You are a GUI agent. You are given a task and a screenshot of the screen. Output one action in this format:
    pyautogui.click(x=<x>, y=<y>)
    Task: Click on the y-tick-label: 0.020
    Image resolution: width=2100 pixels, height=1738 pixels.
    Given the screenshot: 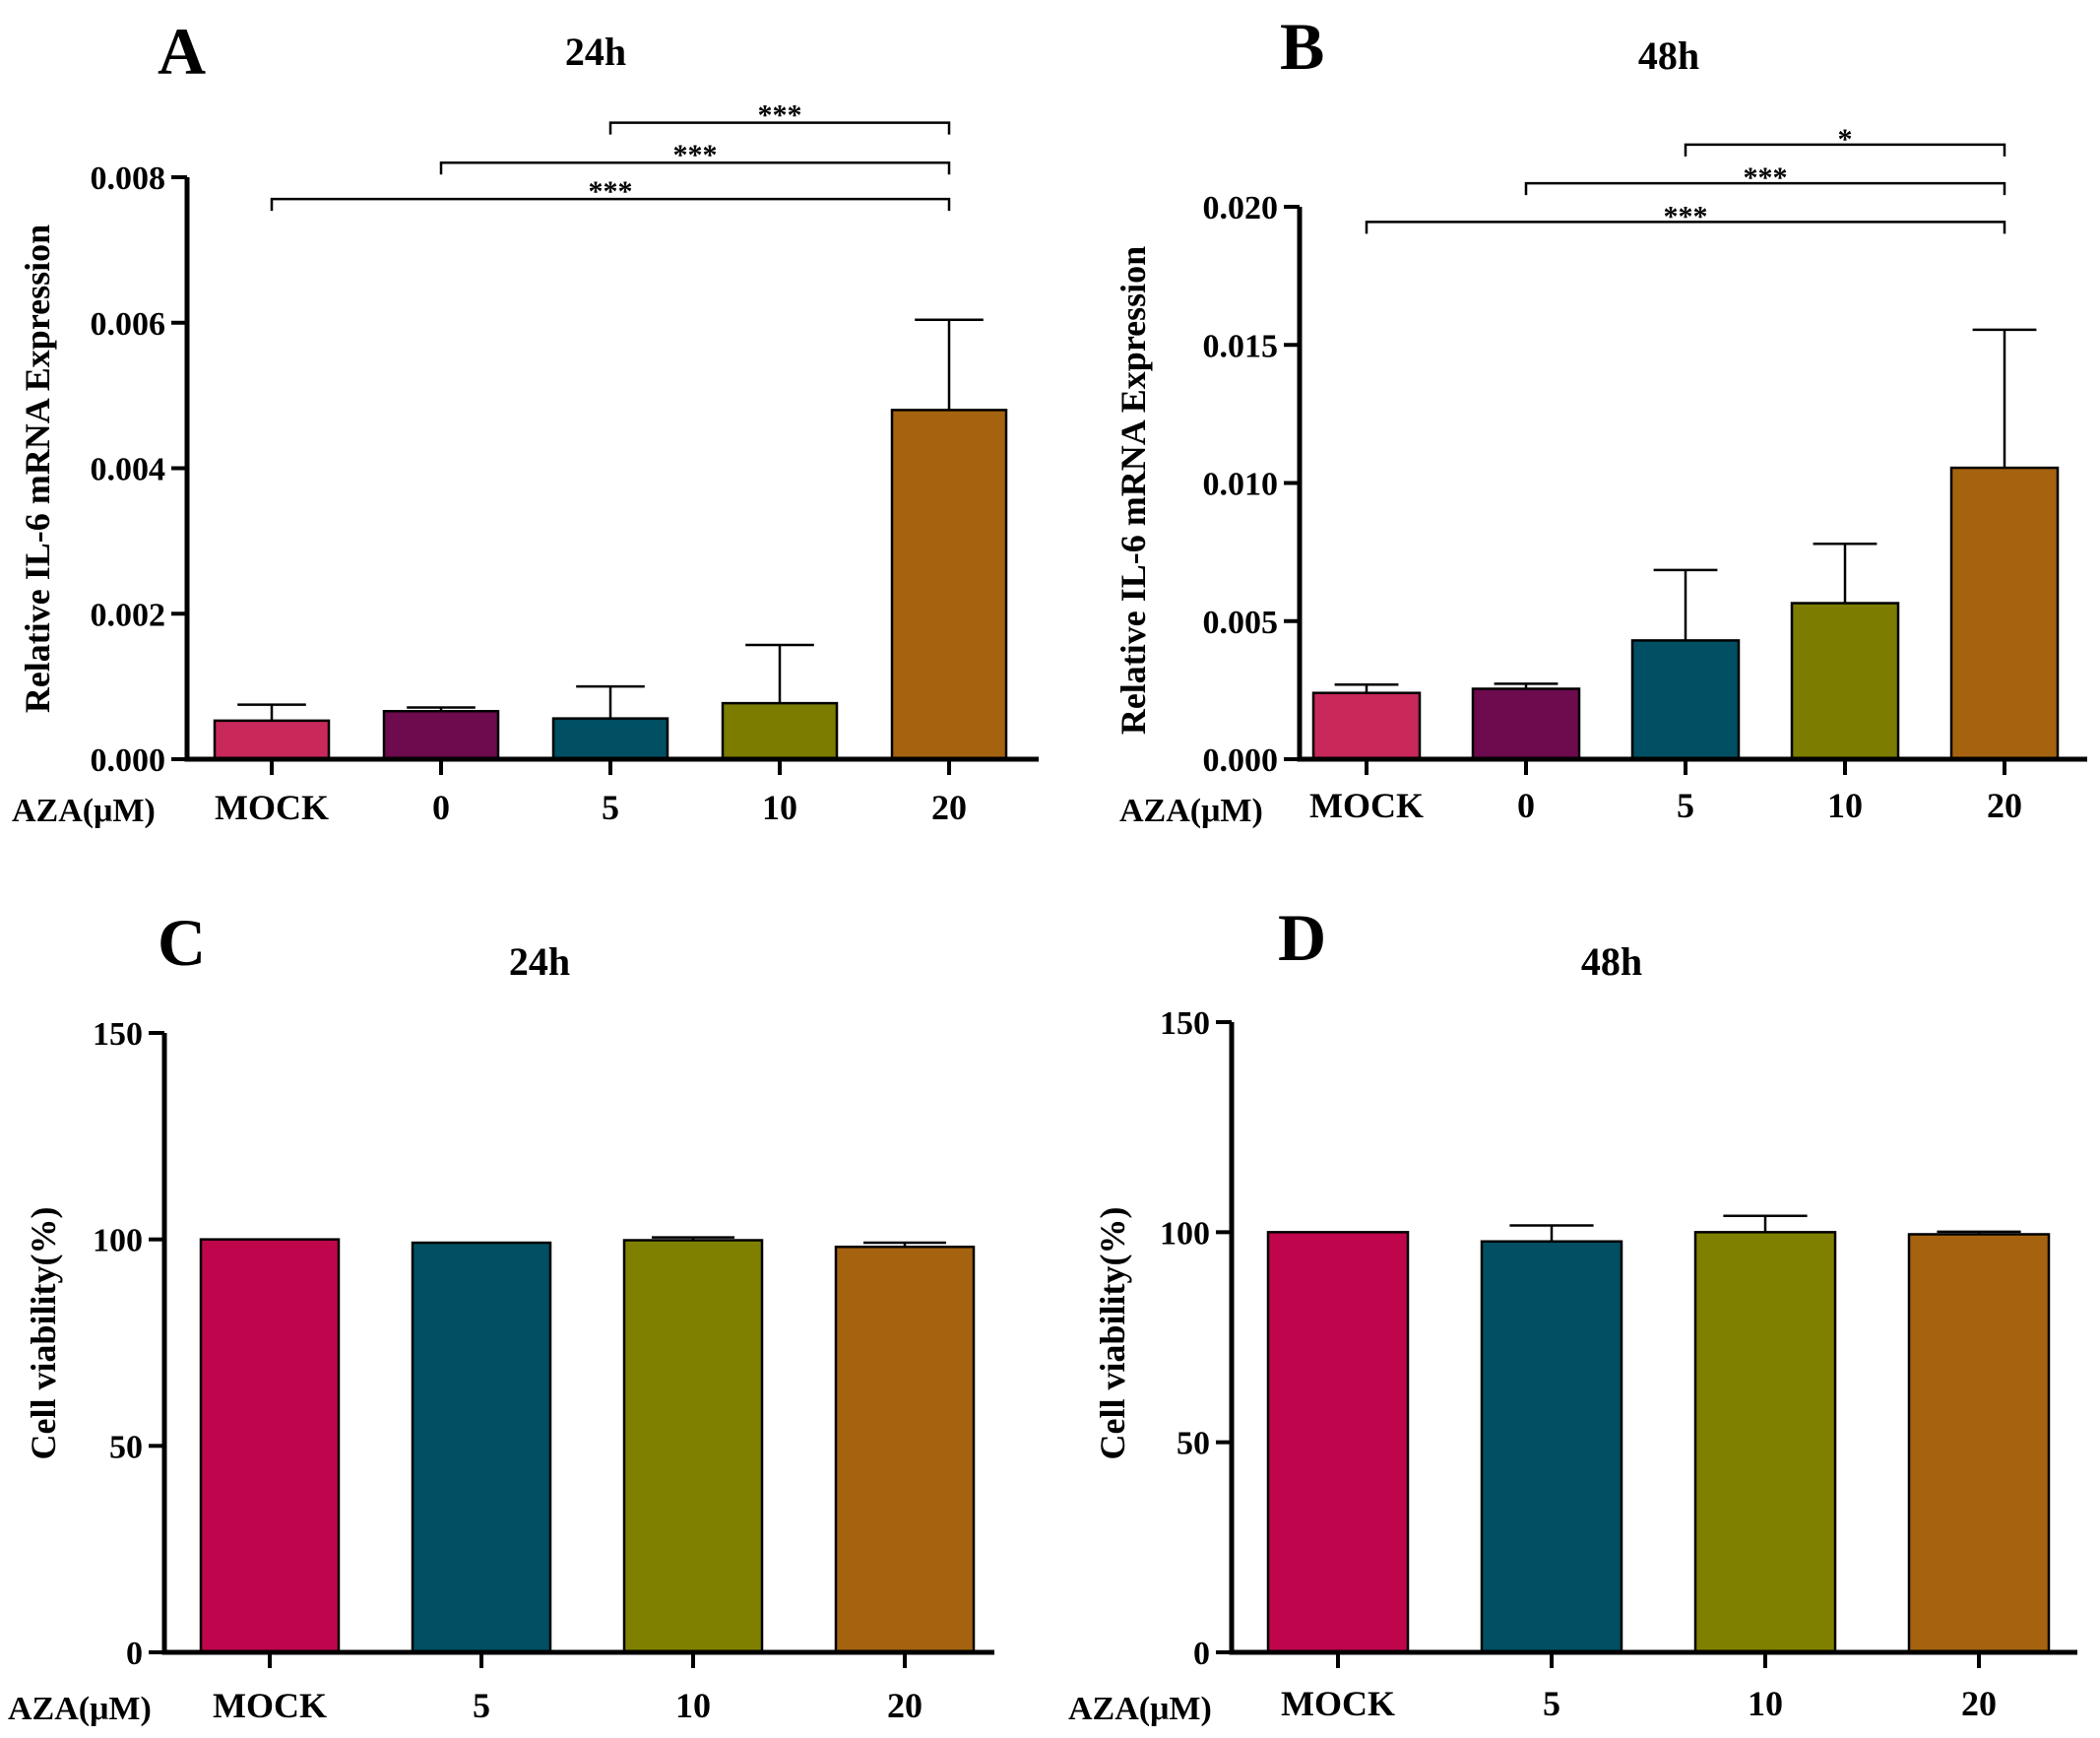 What is the action you would take?
    pyautogui.click(x=1241, y=208)
    